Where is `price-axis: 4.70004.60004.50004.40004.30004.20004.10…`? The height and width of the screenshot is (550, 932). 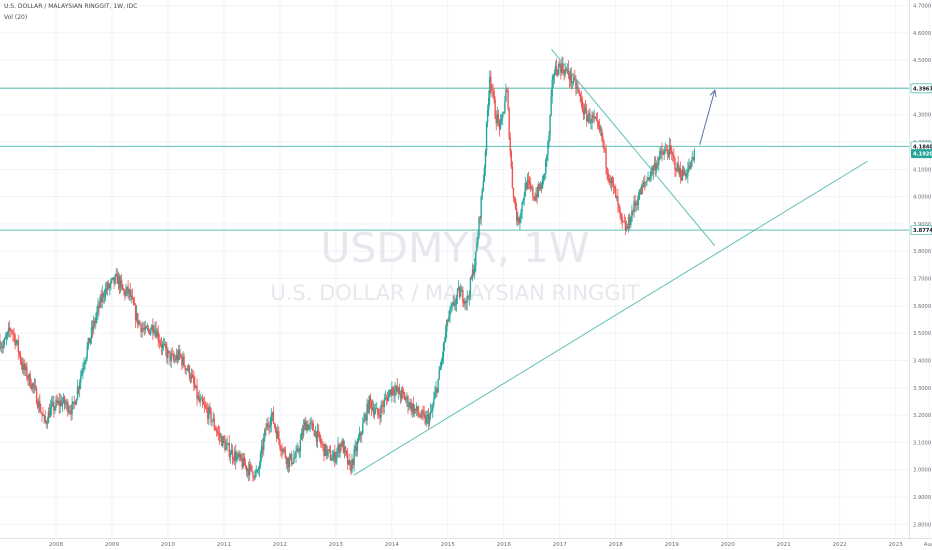 price-axis: 4.70004.60004.50004.40004.30004.20004.10… is located at coordinates (922, 265).